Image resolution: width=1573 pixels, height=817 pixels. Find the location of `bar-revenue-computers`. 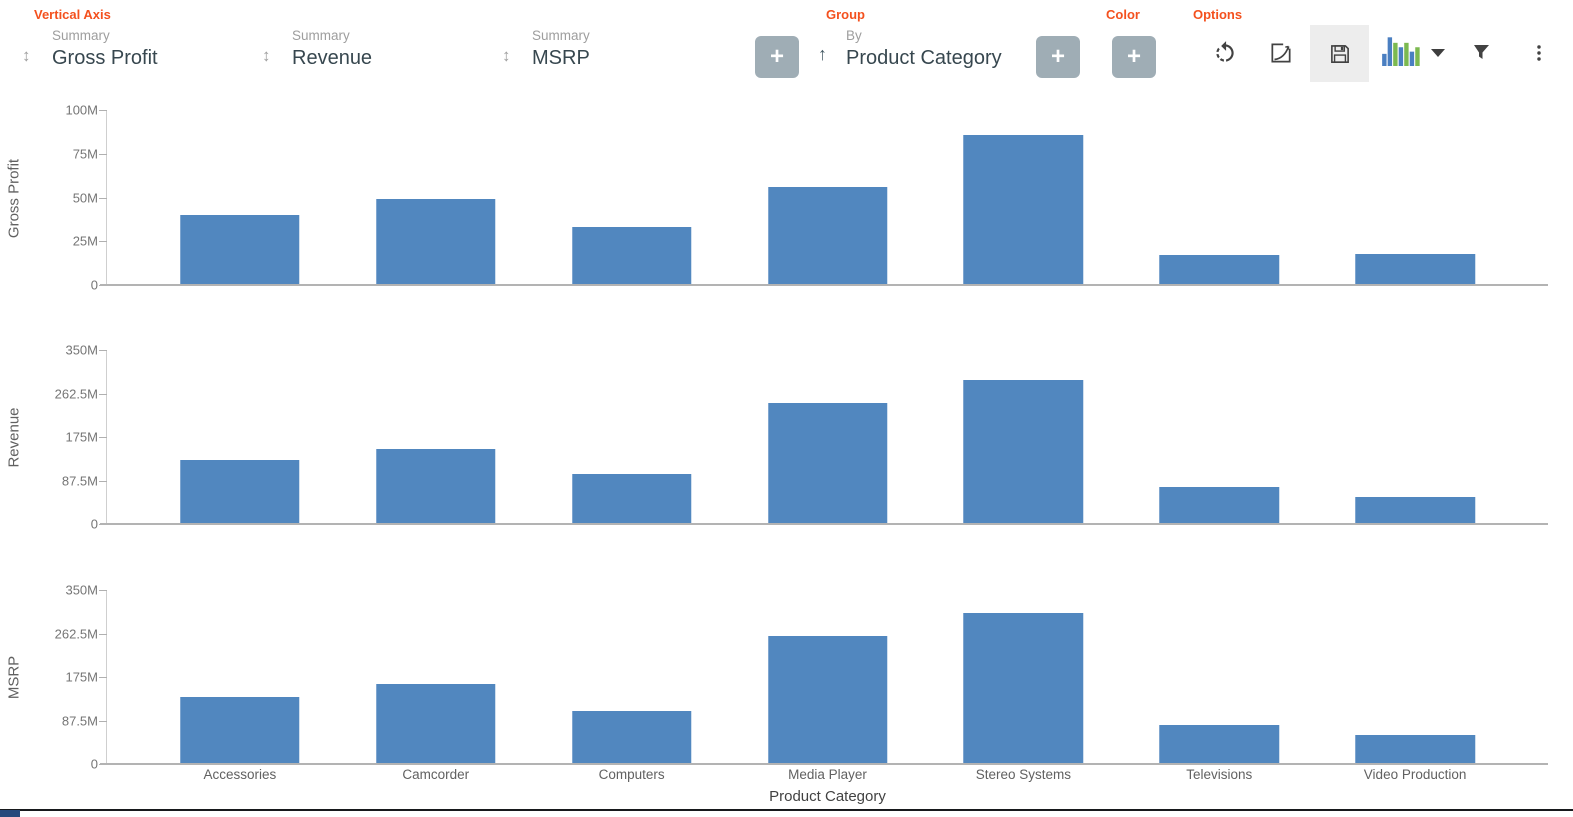

bar-revenue-computers is located at coordinates (631, 499).